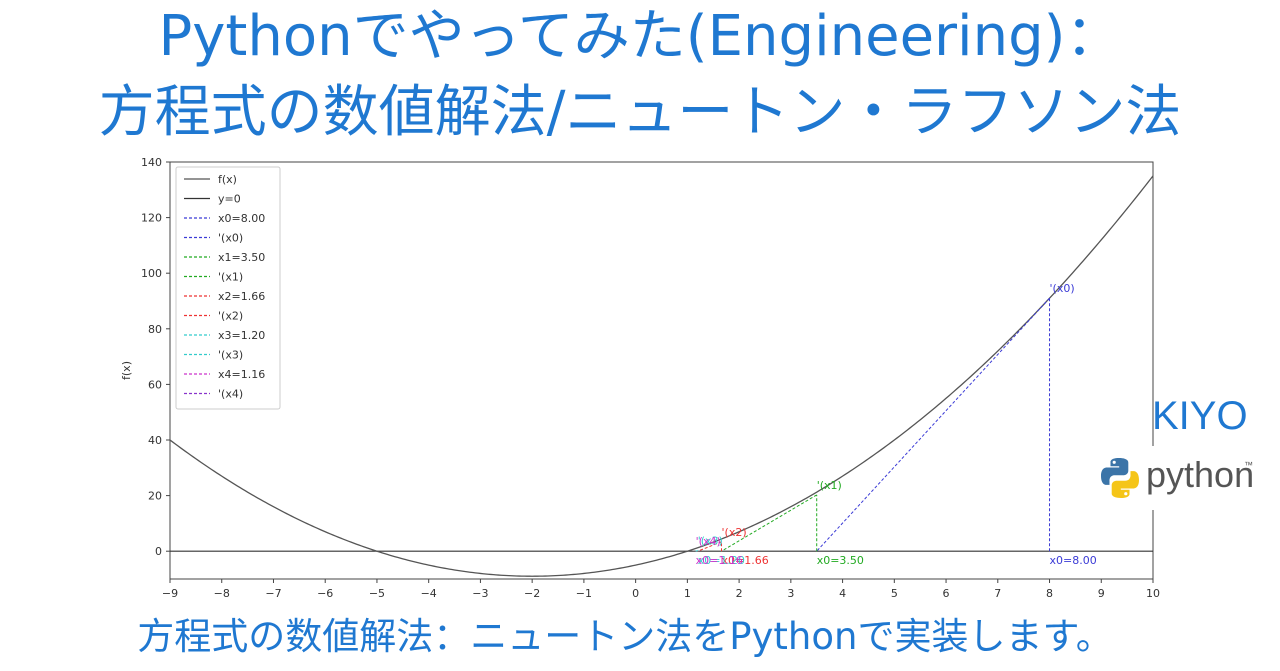 Image resolution: width=1280 pixels, height=671 pixels. Describe the element at coordinates (230, 277) in the screenshot. I see `legend-label: '(x1)` at that location.